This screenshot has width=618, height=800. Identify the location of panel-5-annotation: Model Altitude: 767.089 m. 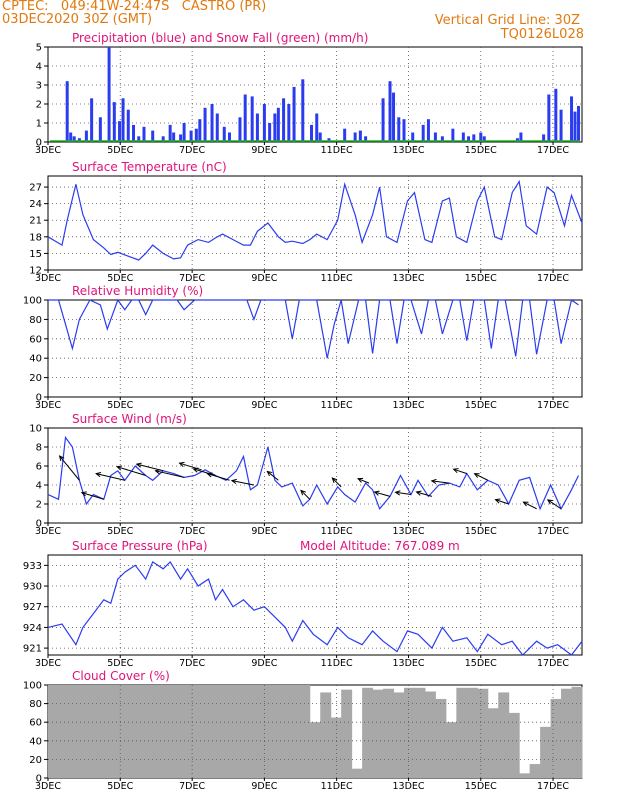
(380, 546).